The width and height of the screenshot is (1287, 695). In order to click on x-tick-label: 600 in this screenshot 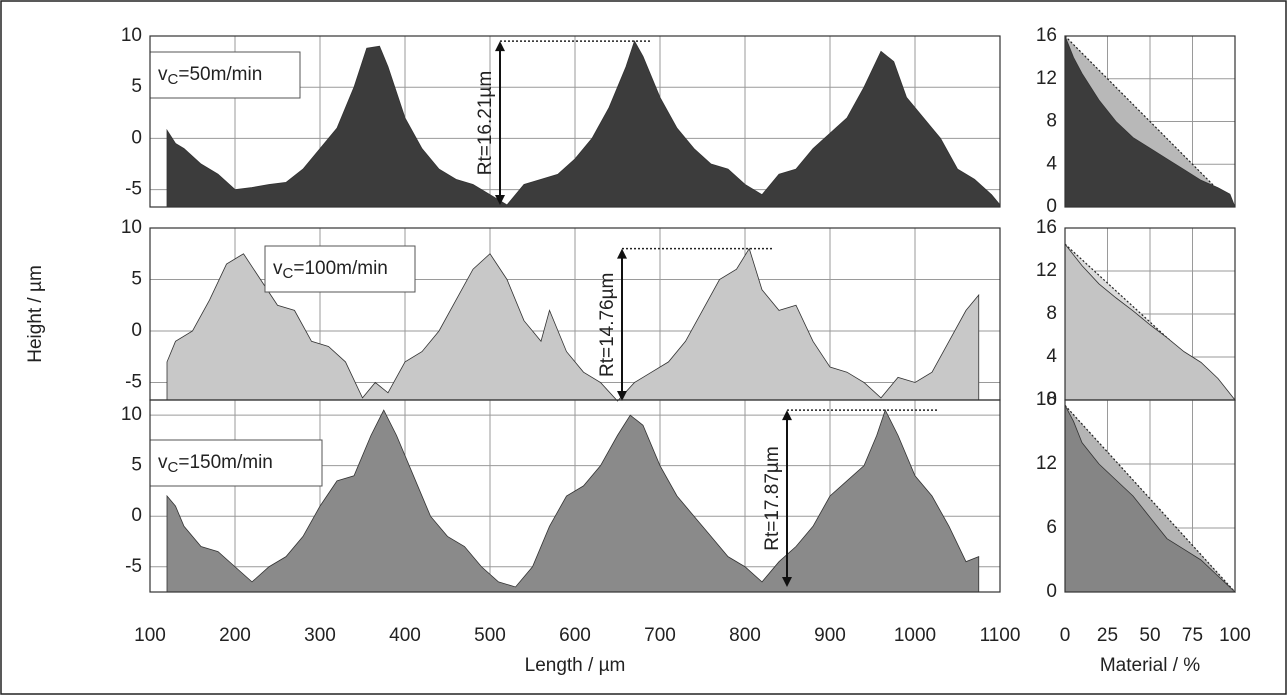, I will do `click(575, 635)`.